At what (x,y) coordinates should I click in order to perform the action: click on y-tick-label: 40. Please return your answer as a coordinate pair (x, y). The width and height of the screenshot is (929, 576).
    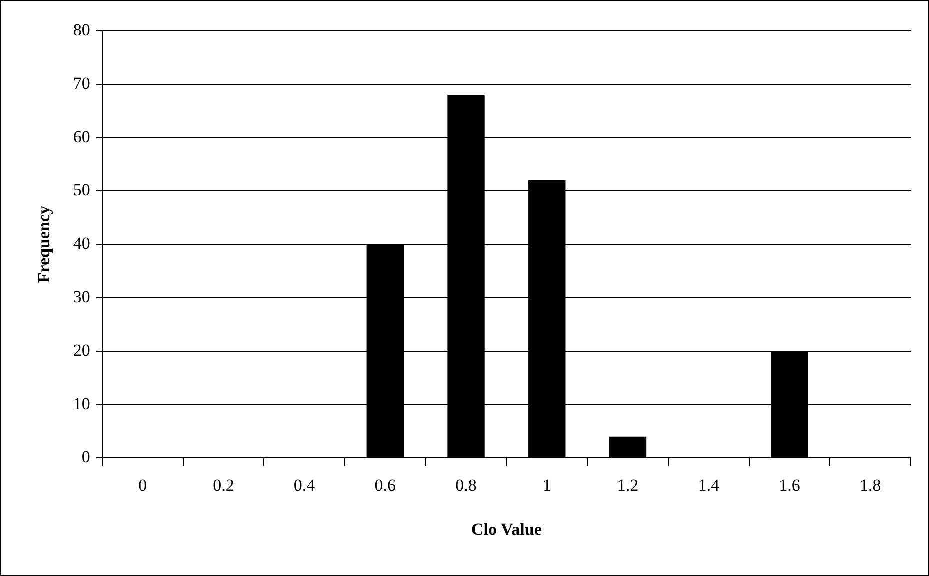
    Looking at the image, I should click on (81, 244).